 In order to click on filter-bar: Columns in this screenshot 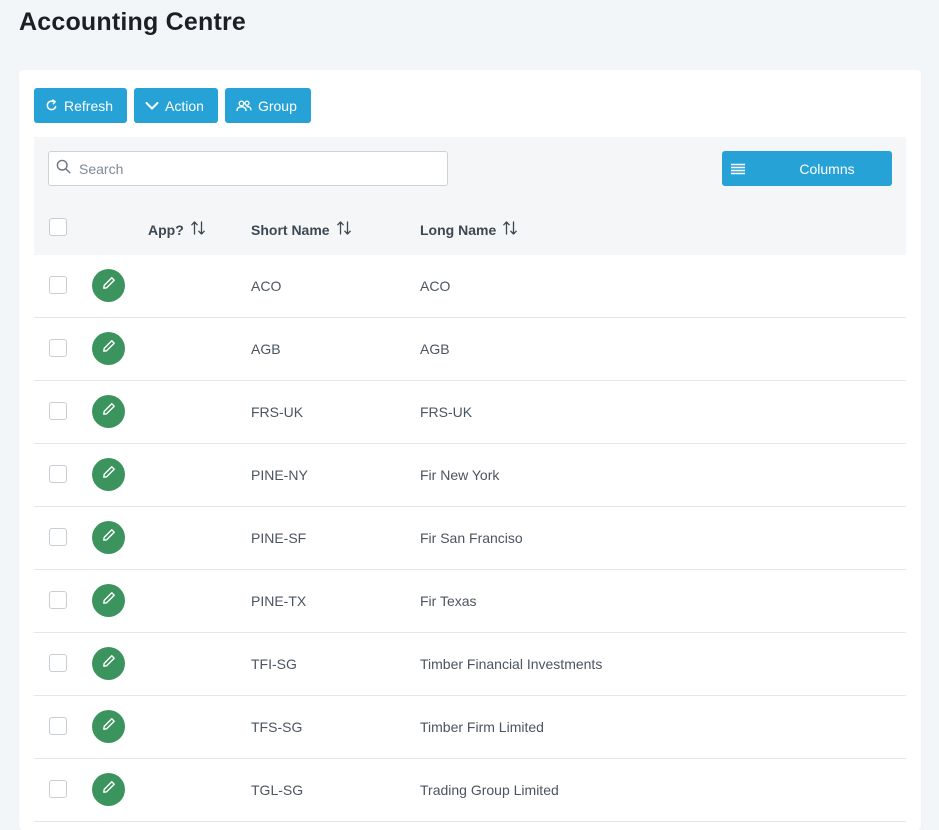, I will do `click(470, 169)`.